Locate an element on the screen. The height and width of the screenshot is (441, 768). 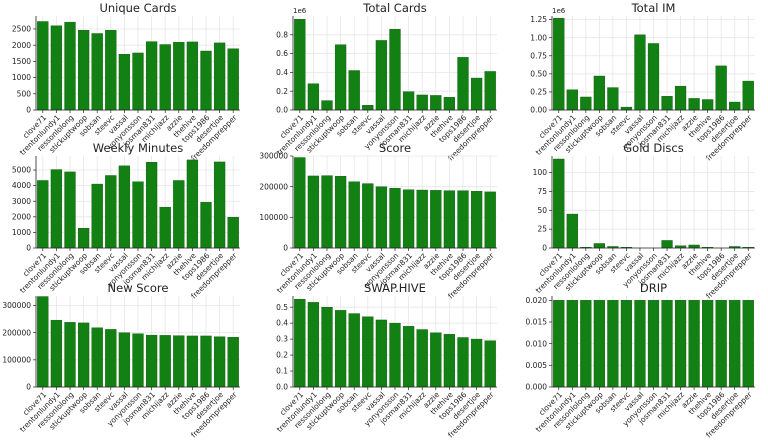
y-tick-label: 0.25 is located at coordinates (538, 92).